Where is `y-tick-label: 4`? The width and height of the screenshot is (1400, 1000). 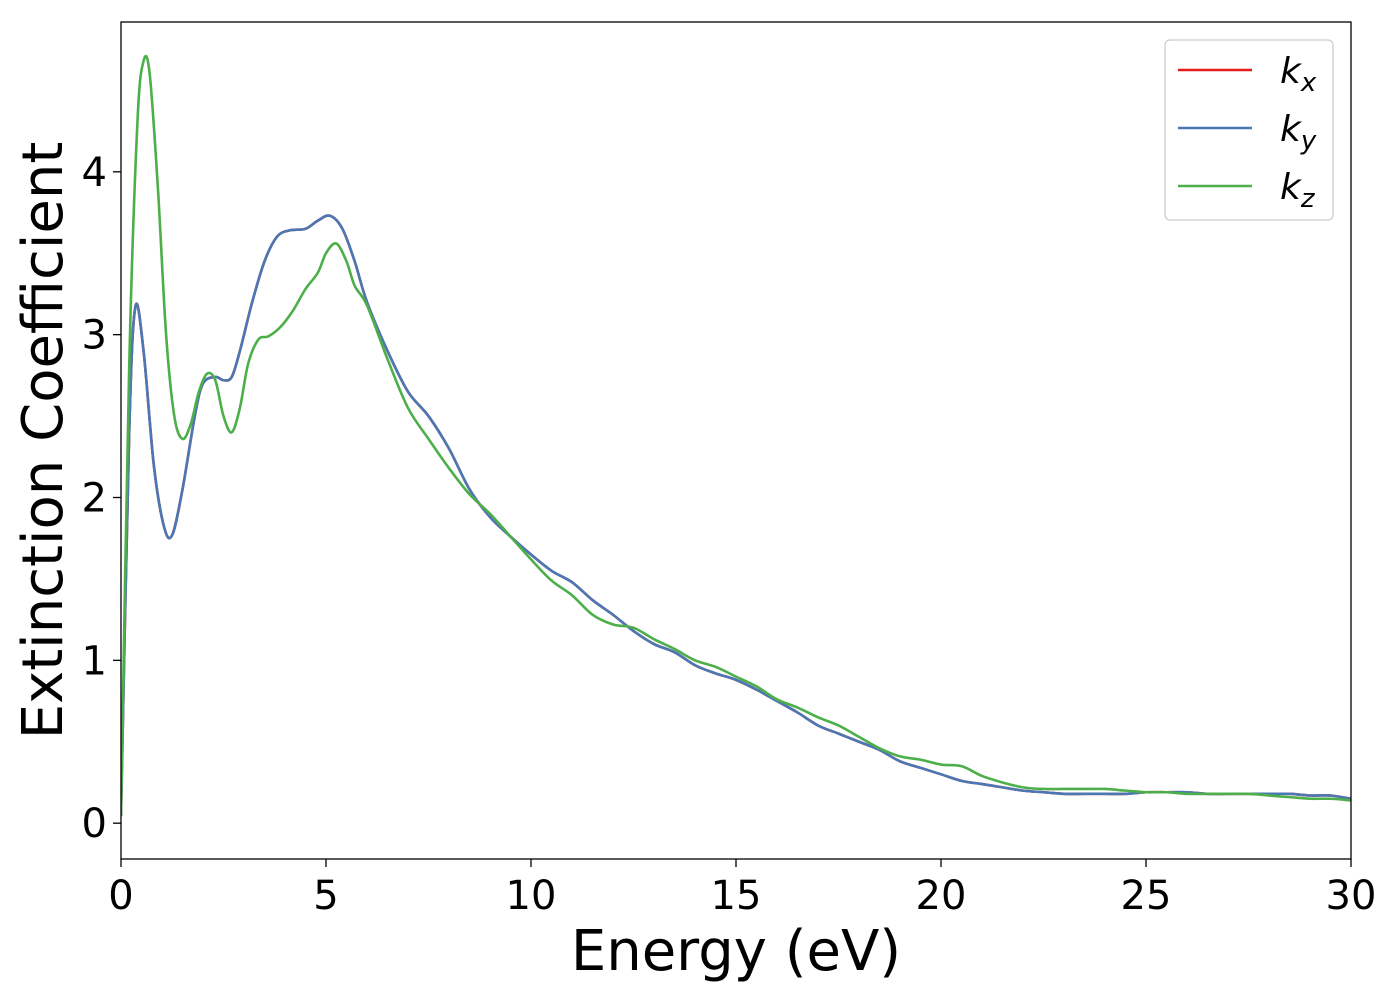 y-tick-label: 4 is located at coordinates (94, 173).